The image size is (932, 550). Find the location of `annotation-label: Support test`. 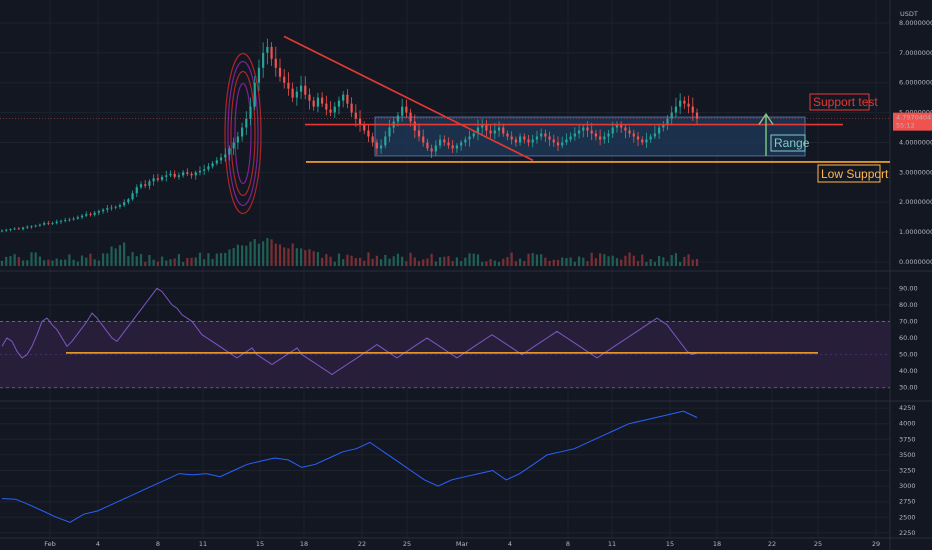

annotation-label: Support test is located at coordinates (845, 102).